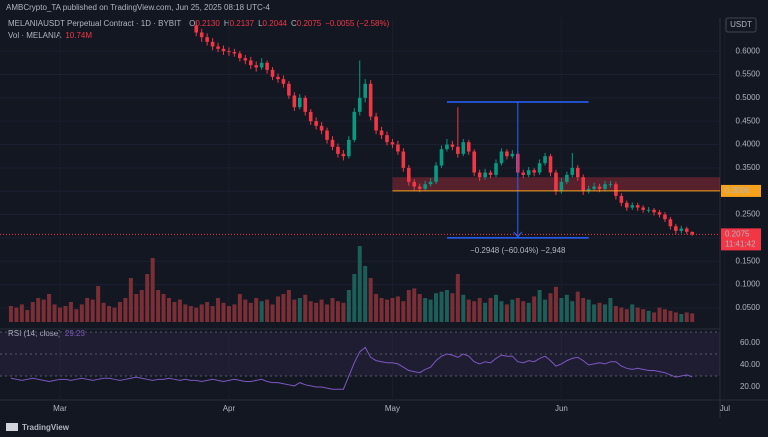  What do you see at coordinates (748, 50) in the screenshot?
I see `y-tick-label: 0.6000` at bounding box center [748, 50].